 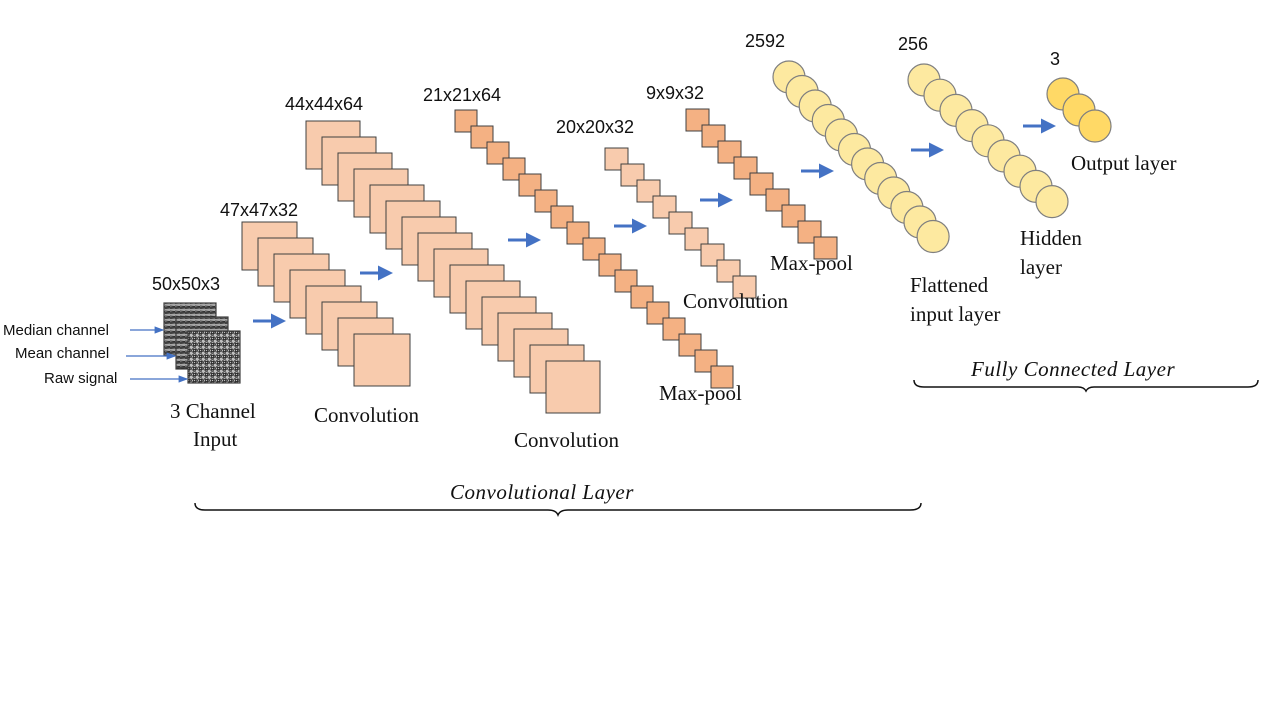 I want to click on pool2-dimension-label: 9x9x32, so click(x=675, y=93).